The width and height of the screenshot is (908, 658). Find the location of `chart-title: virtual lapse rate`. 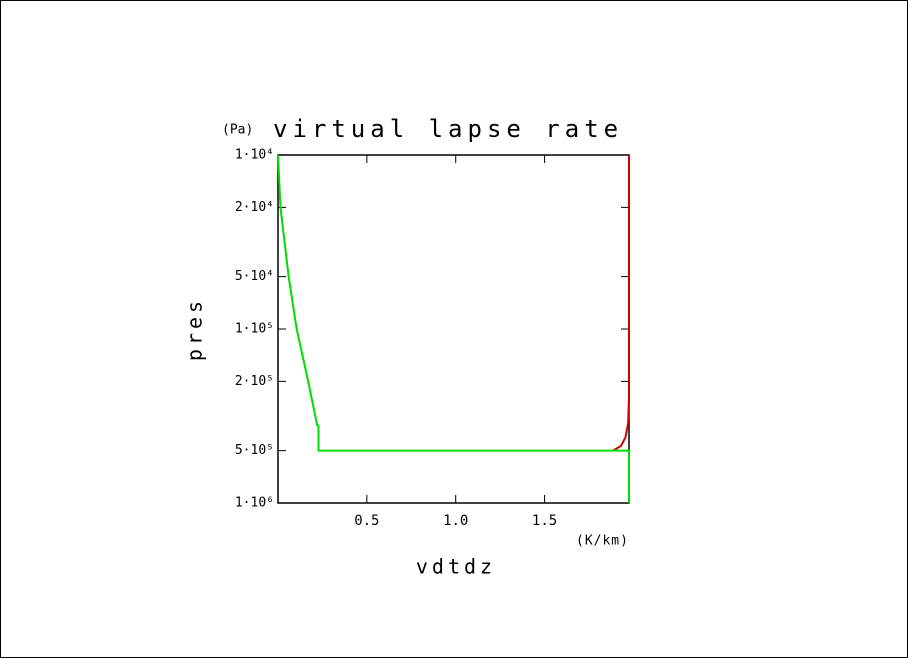

chart-title: virtual lapse rate is located at coordinates (448, 129).